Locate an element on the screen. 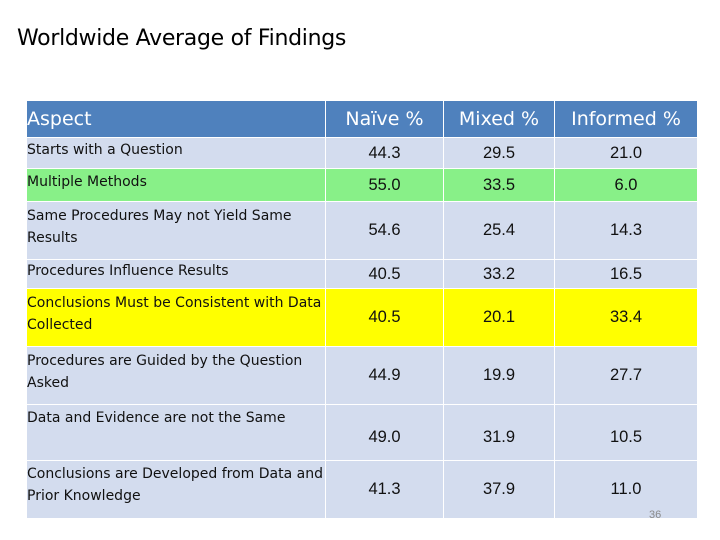  column-header-aspect: Aspect is located at coordinates (176, 119).